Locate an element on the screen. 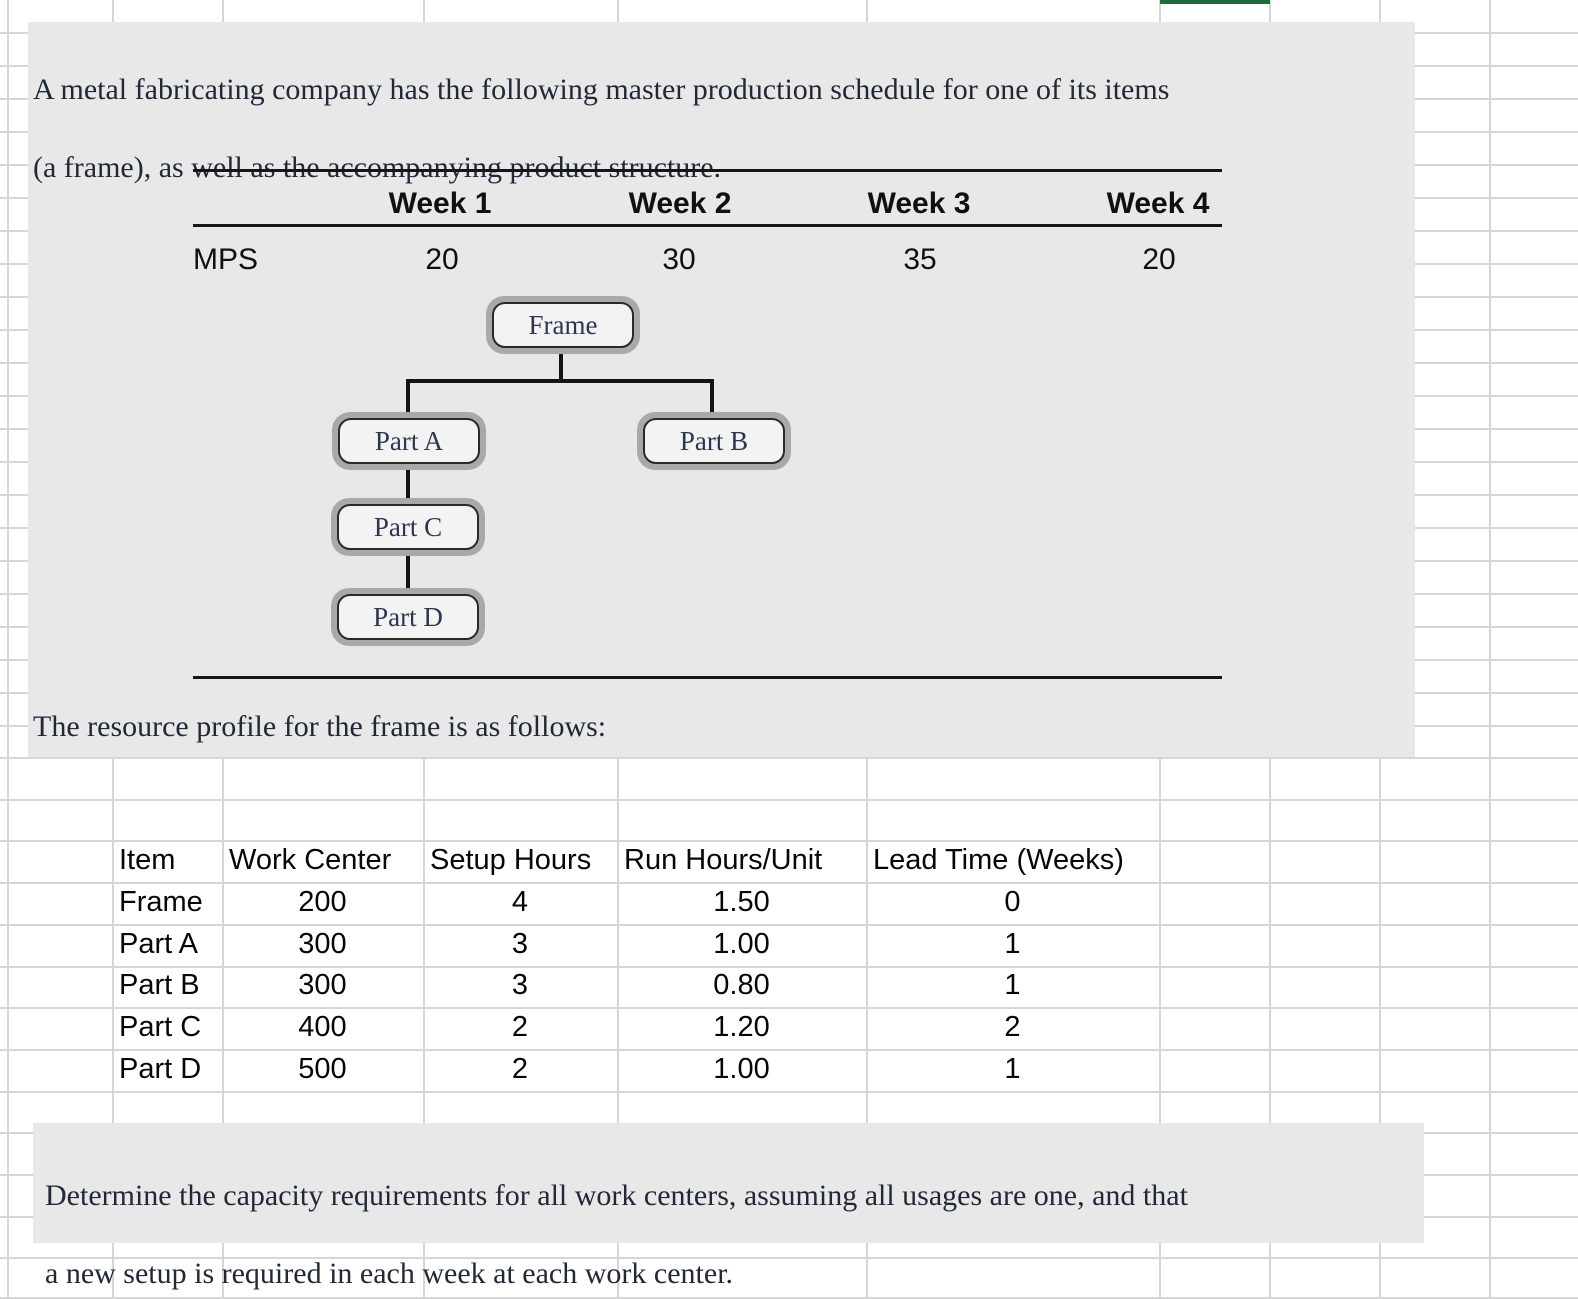  row-label-cell: Part D is located at coordinates (160, 1068).